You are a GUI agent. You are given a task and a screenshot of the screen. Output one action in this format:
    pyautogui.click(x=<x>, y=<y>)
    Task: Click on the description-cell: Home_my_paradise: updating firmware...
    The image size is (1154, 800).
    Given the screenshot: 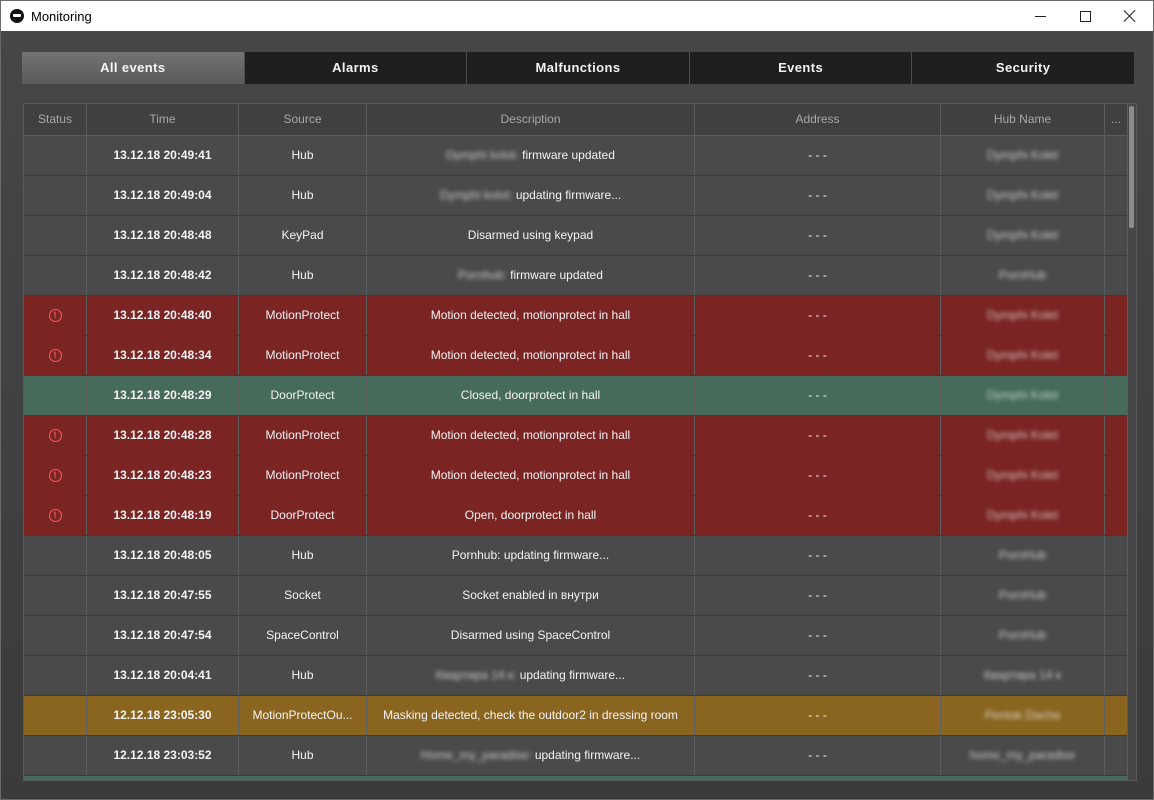 What is the action you would take?
    pyautogui.click(x=531, y=755)
    